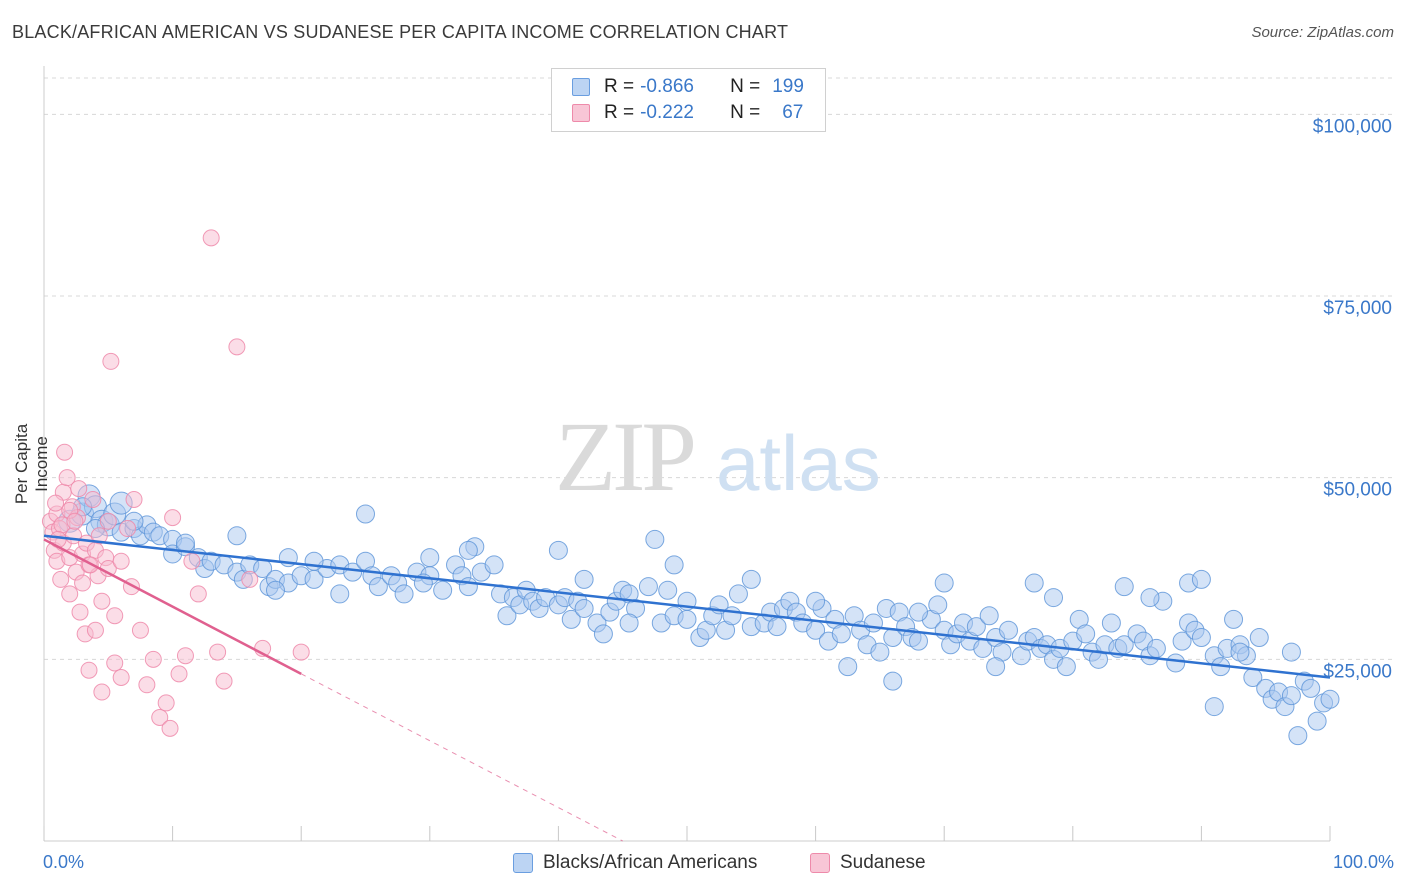 This screenshot has width=1406, height=892. I want to click on y-tick-label: $50,000, so click(1357, 490).